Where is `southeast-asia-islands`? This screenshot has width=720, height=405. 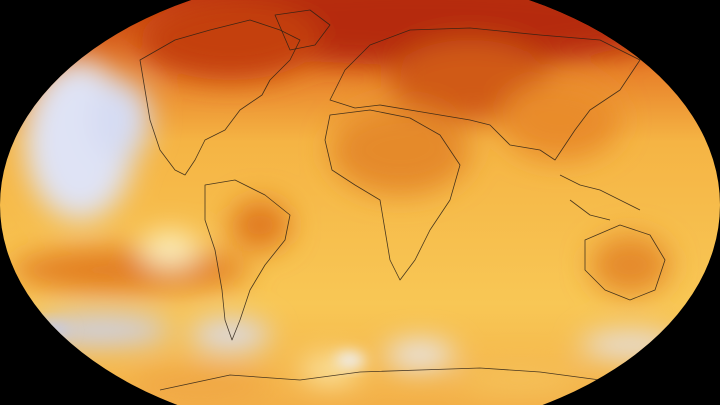
southeast-asia-islands is located at coordinates (600, 197).